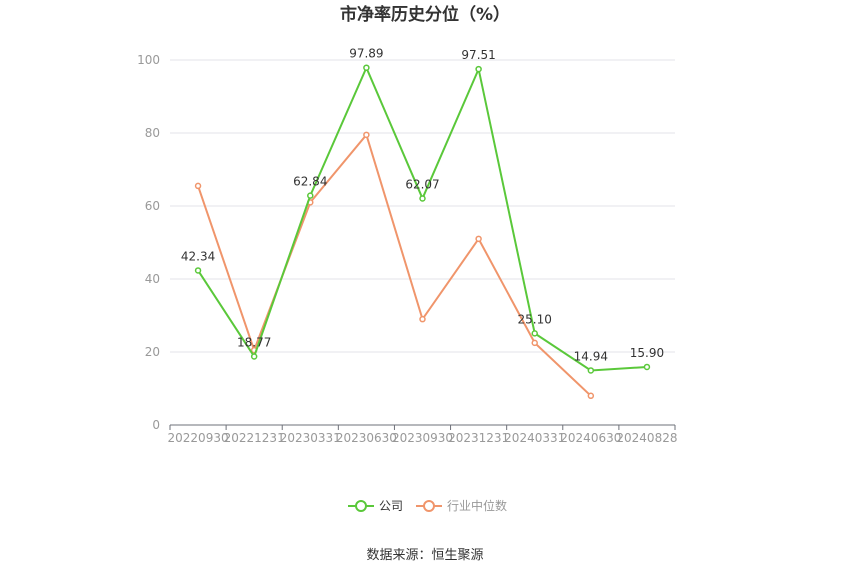 This screenshot has height=575, width=850. I want to click on y-tick-label: 80, so click(152, 133).